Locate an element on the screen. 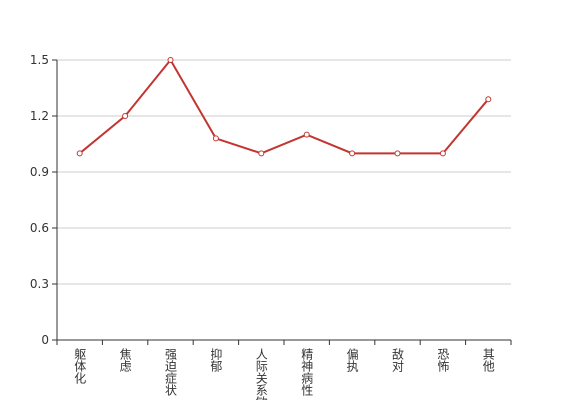 Image resolution: width=567 pixels, height=400 pixels. x-tick-label: 其他 is located at coordinates (488, 360).